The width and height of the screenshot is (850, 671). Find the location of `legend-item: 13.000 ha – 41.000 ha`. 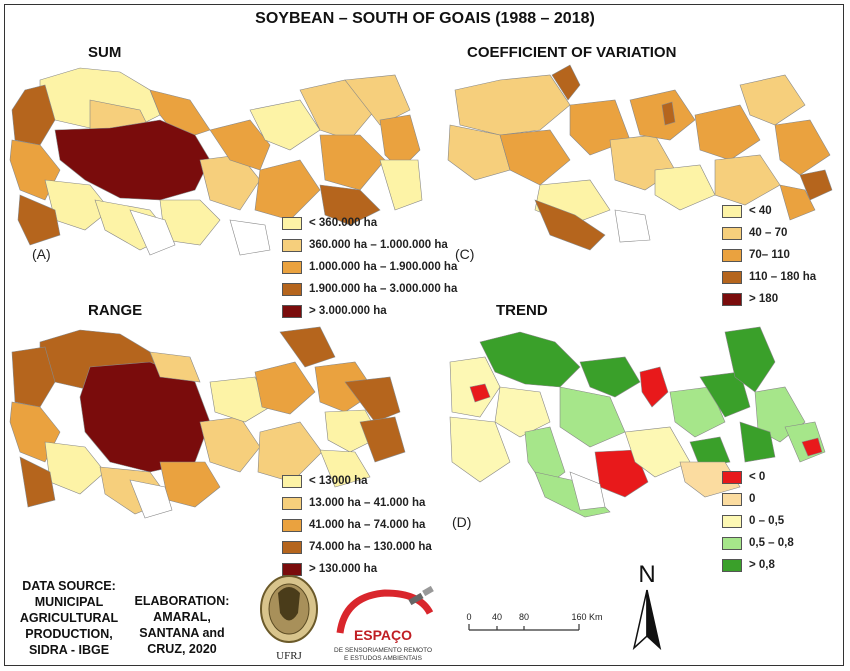

legend-item: 13.000 ha – 41.000 ha is located at coordinates (357, 503).